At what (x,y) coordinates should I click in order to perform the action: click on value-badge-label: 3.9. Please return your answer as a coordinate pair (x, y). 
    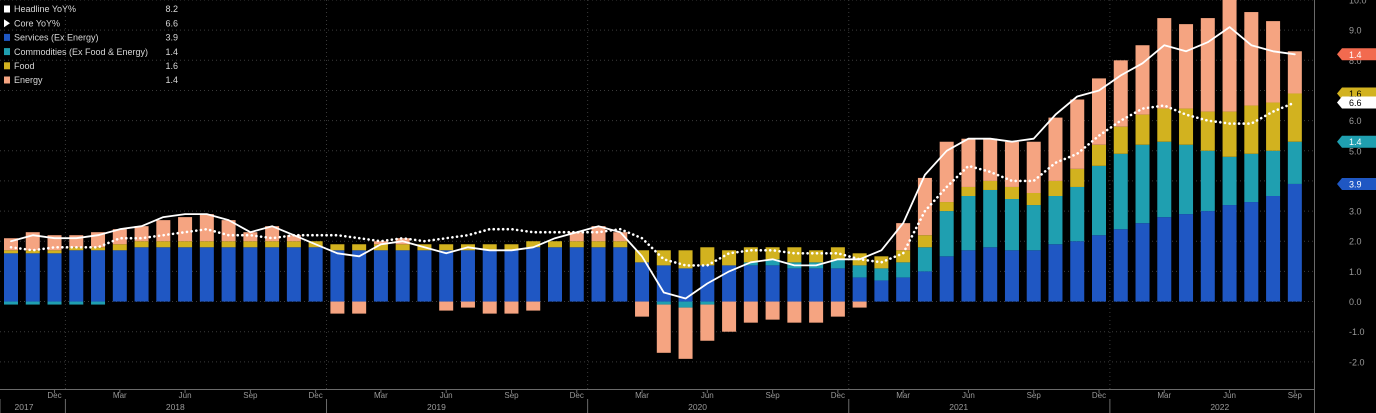
    Looking at the image, I should click on (1355, 184).